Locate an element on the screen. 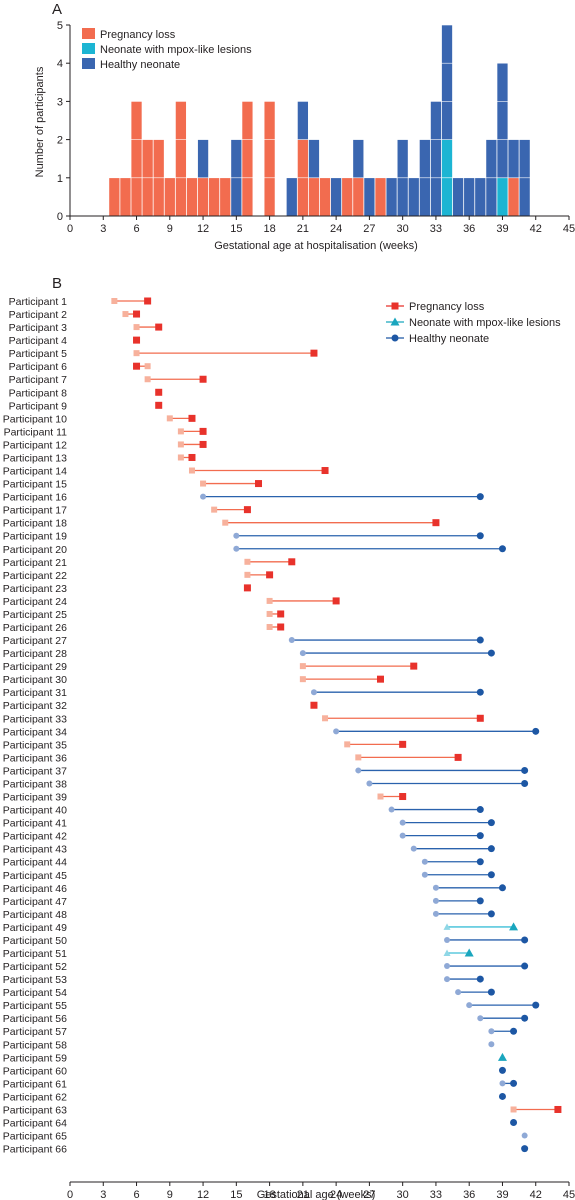 Image resolution: width=575 pixels, height=1200 pixels. participant-label: Participant 47 is located at coordinates (35, 902).